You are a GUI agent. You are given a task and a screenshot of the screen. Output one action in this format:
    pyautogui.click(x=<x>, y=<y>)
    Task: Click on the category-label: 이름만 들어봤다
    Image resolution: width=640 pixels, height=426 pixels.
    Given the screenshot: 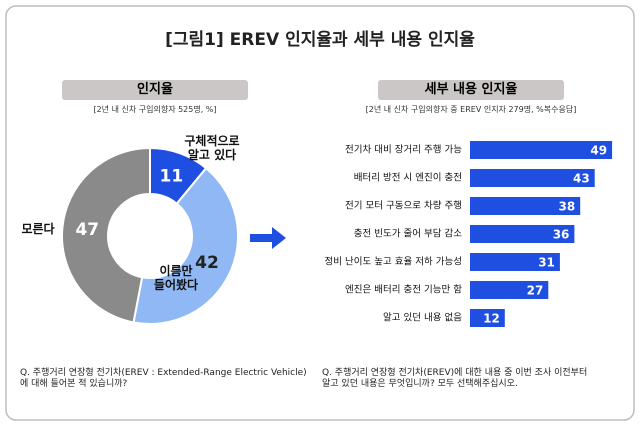 What is the action you would take?
    pyautogui.click(x=176, y=278)
    